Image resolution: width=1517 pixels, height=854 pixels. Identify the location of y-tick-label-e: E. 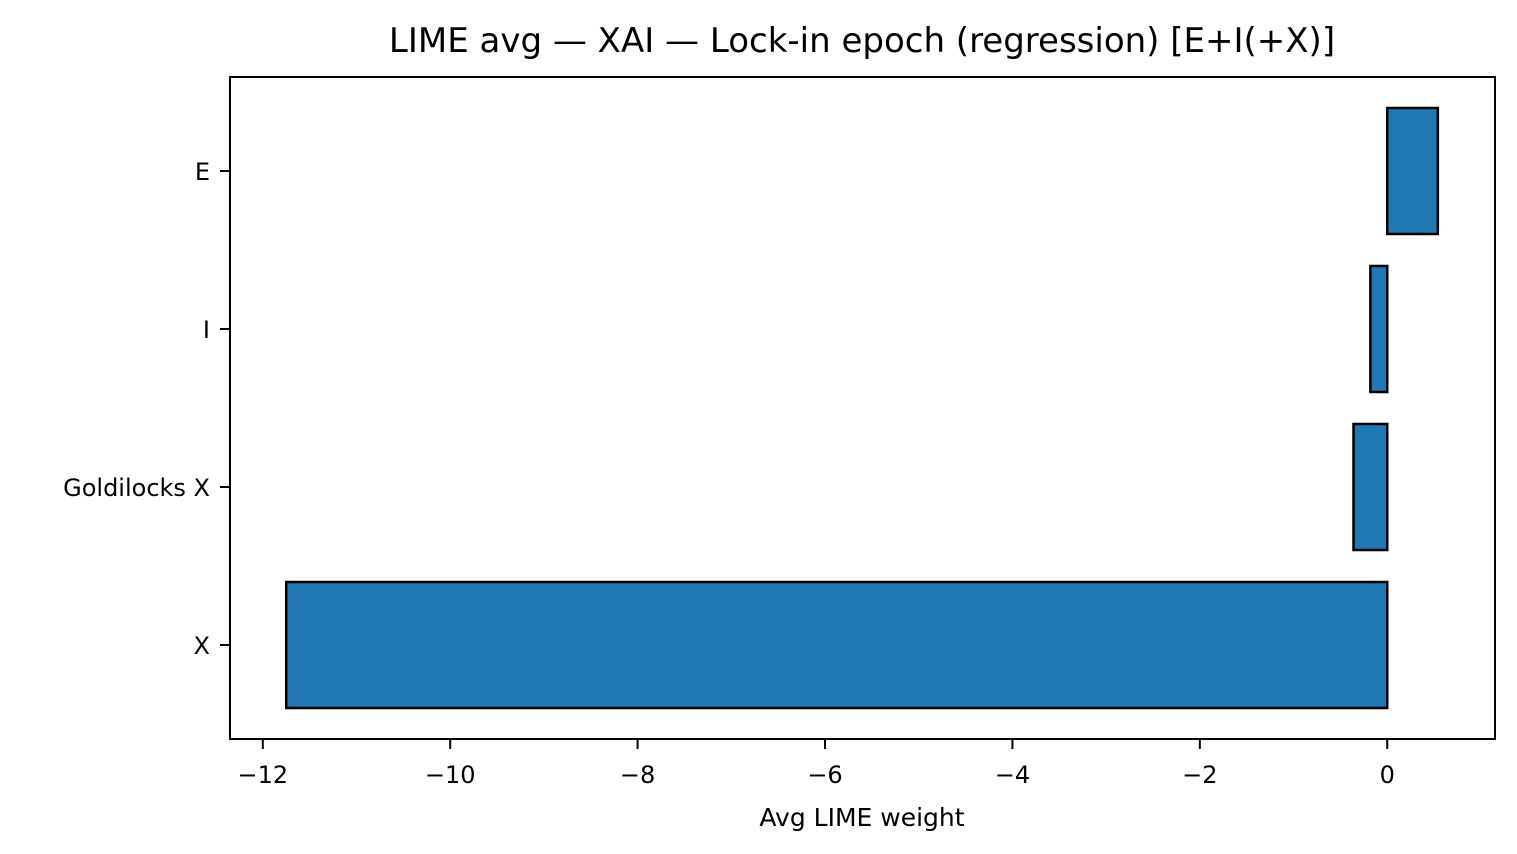
(202, 172).